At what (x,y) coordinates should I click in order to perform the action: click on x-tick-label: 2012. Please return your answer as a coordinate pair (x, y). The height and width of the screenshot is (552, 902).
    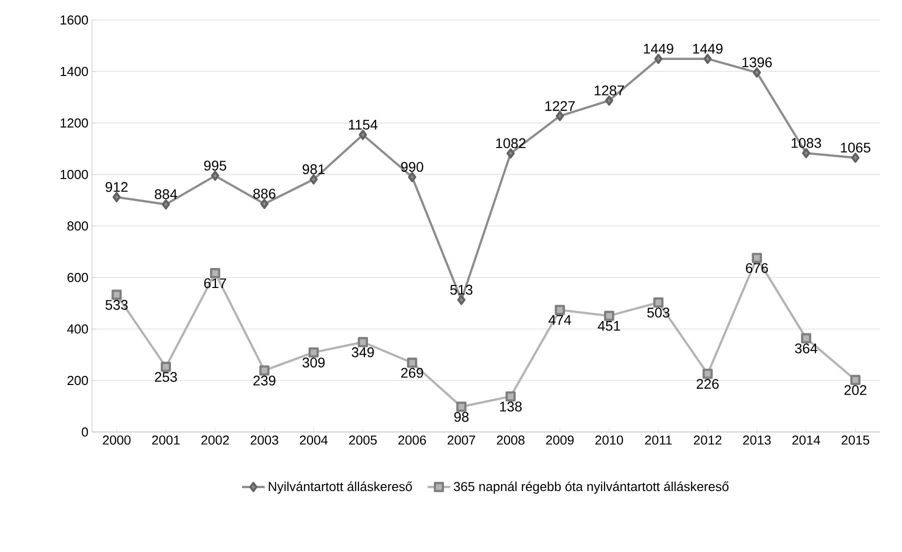
    Looking at the image, I should click on (708, 440).